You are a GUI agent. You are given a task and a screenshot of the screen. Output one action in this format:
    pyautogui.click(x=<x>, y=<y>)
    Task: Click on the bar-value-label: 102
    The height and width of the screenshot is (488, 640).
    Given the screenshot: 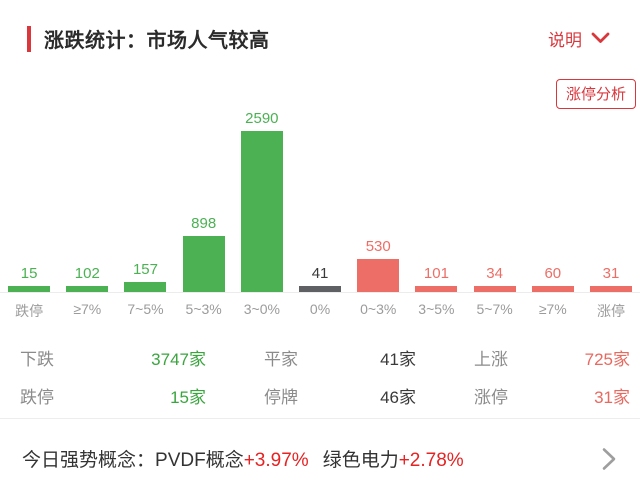 What is the action you would take?
    pyautogui.click(x=87, y=273)
    